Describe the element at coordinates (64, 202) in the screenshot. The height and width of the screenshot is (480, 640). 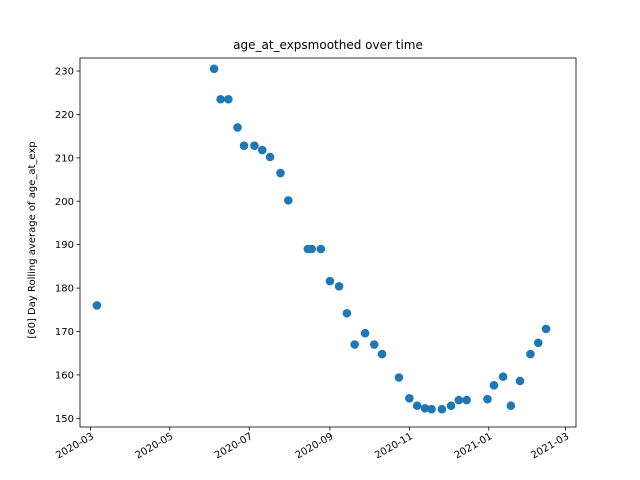
I see `y-tick-label: 200` at that location.